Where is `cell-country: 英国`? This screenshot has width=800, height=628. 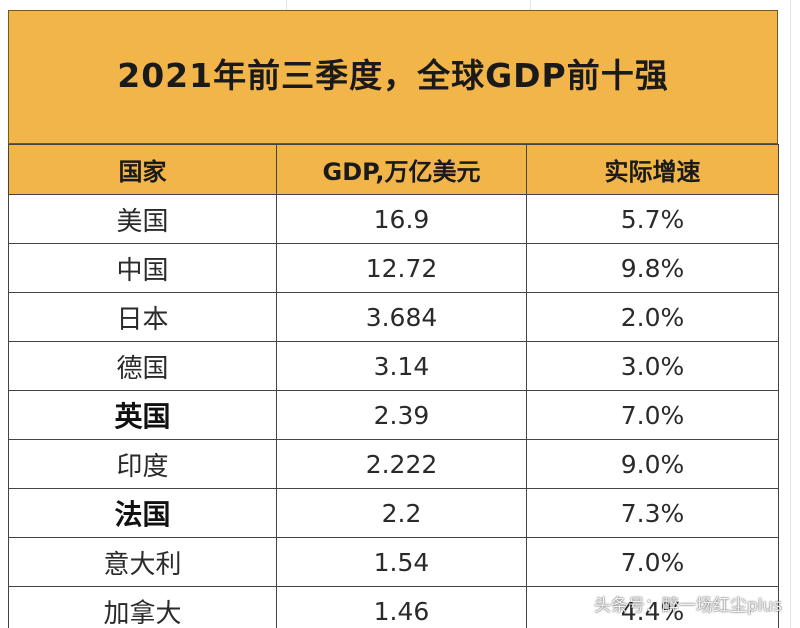 cell-country: 英国 is located at coordinates (142, 415).